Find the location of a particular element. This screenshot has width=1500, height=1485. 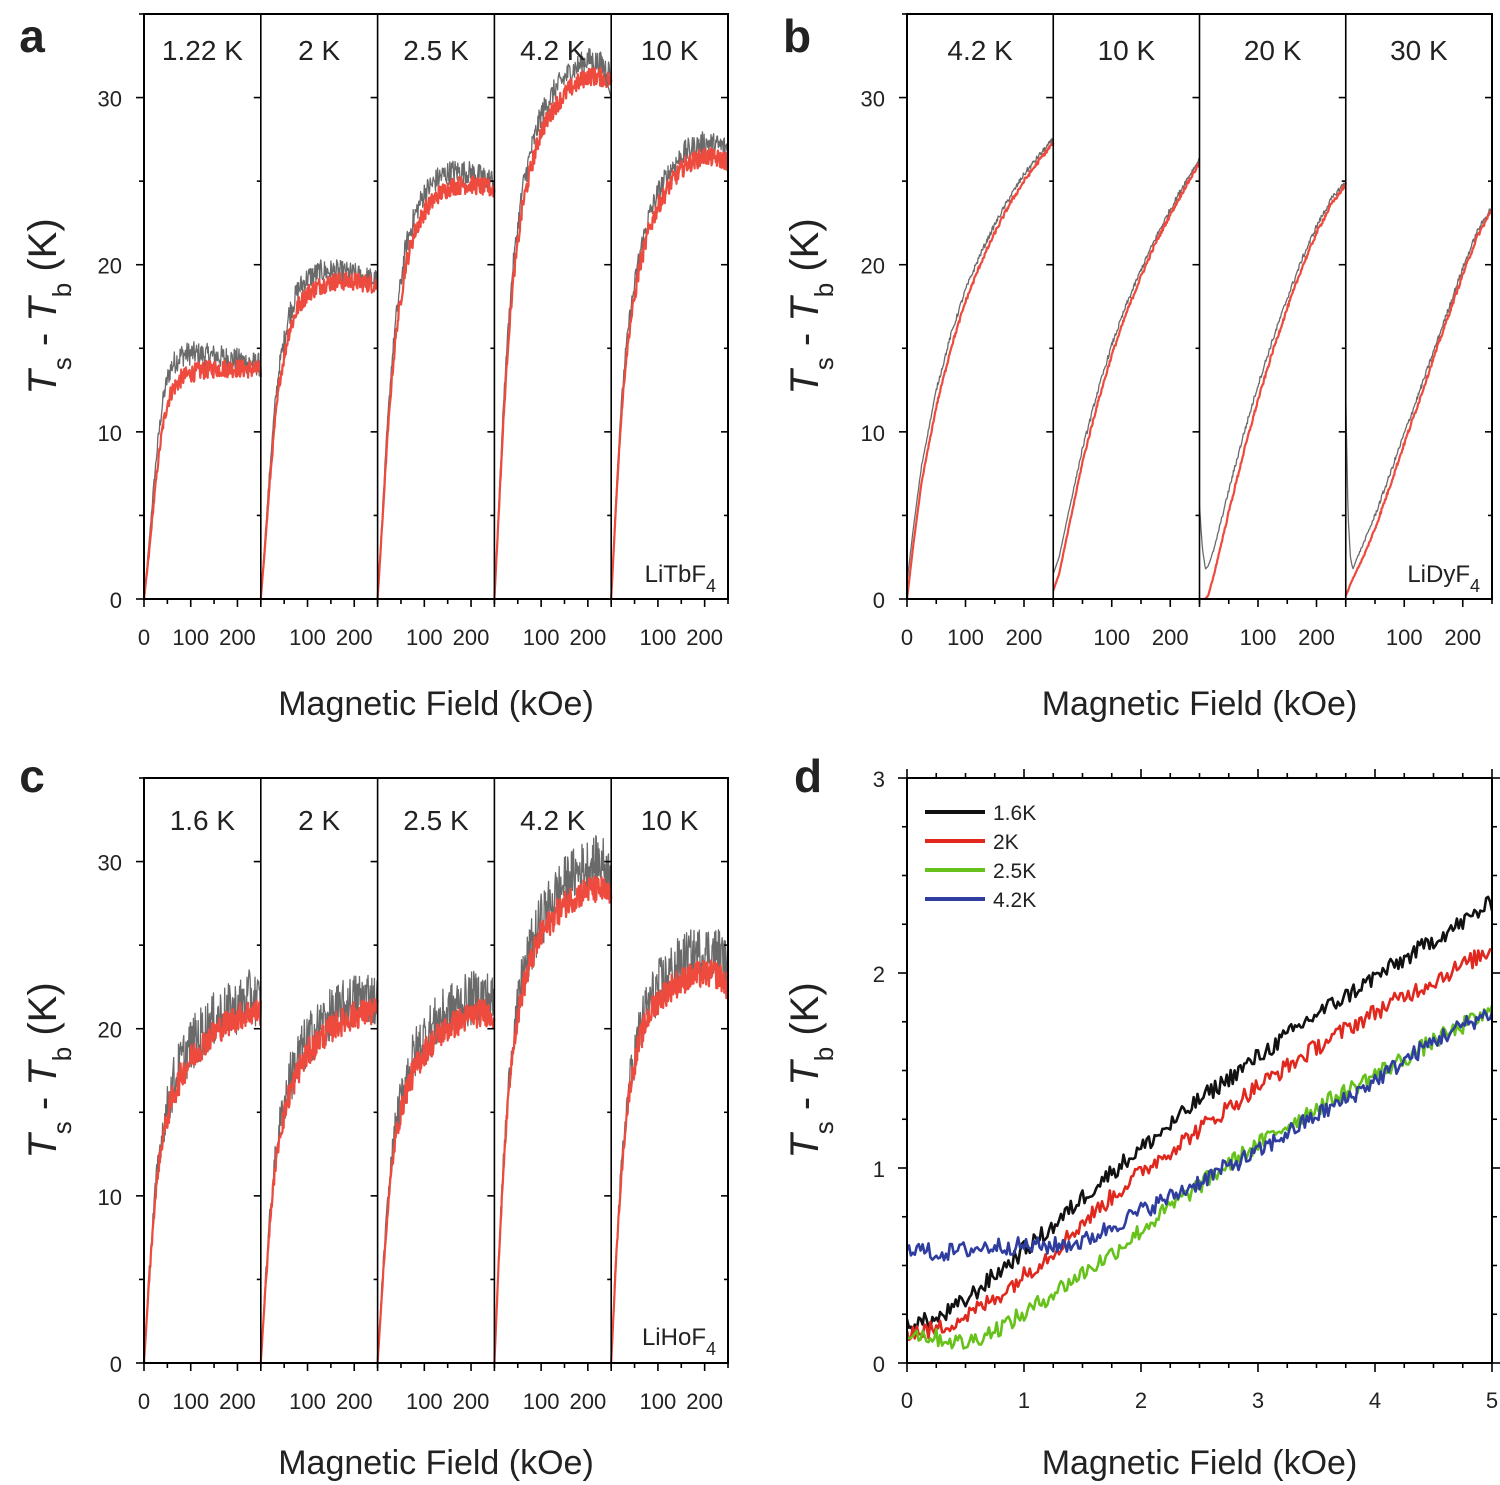

series-line-1.6K is located at coordinates (1199, 1114).